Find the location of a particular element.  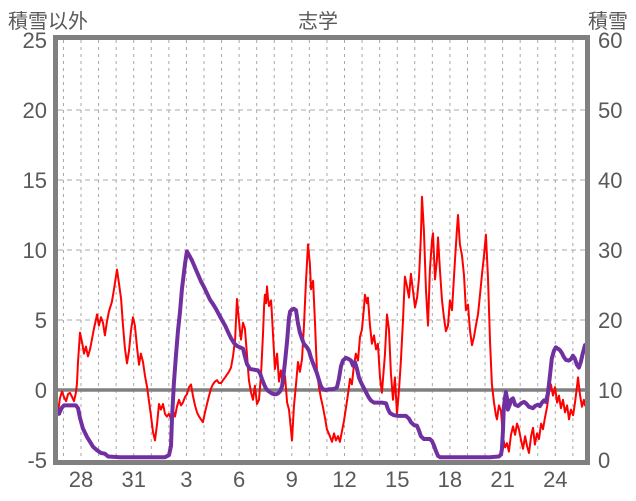

x-axis-tick-label: 21 is located at coordinates (502, 479).